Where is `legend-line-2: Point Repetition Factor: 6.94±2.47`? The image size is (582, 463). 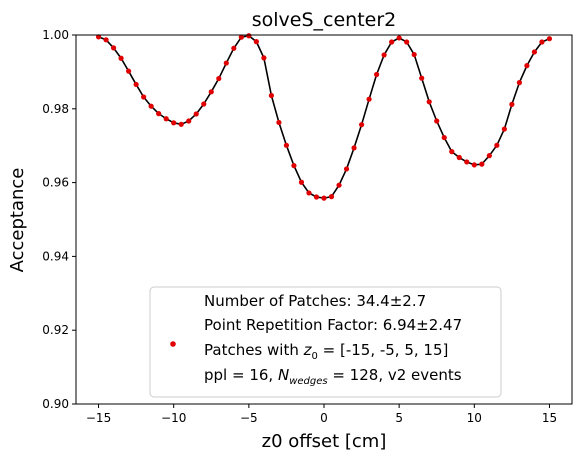
legend-line-2: Point Repetition Factor: 6.94±2.47 is located at coordinates (333, 325).